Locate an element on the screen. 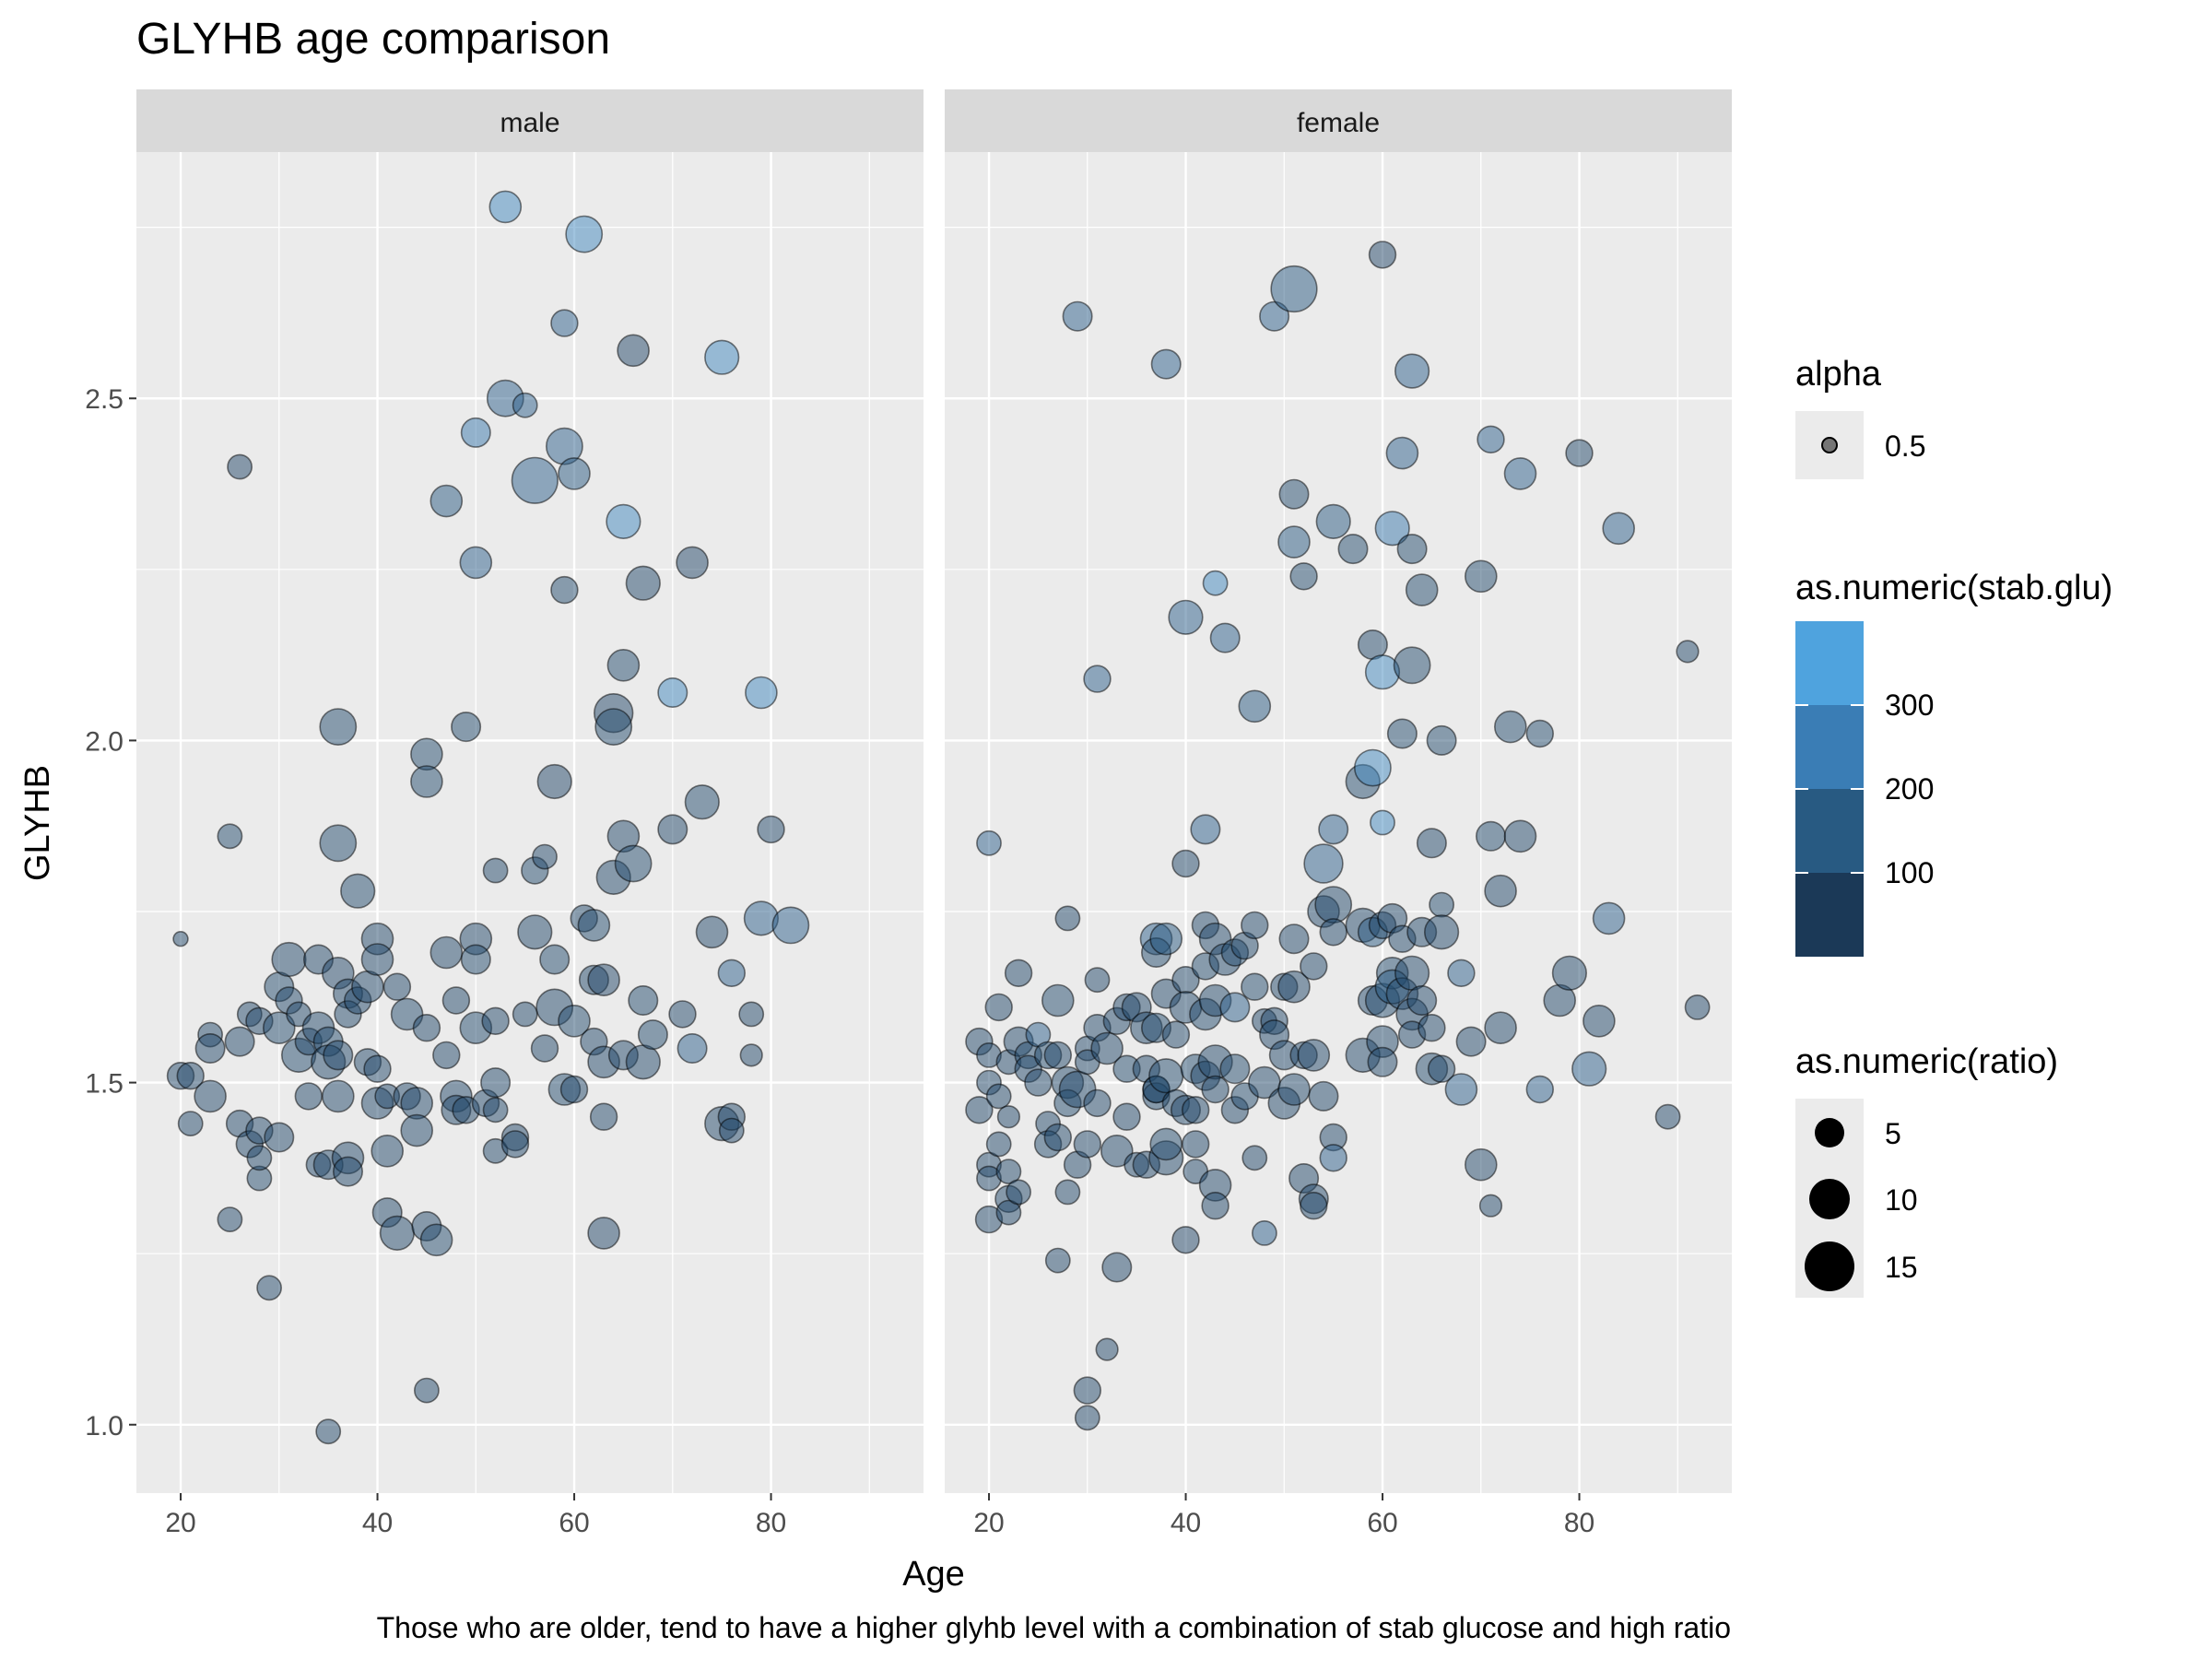 The image size is (2212, 1659). x-tick-label-female: 60 is located at coordinates (1382, 1523).